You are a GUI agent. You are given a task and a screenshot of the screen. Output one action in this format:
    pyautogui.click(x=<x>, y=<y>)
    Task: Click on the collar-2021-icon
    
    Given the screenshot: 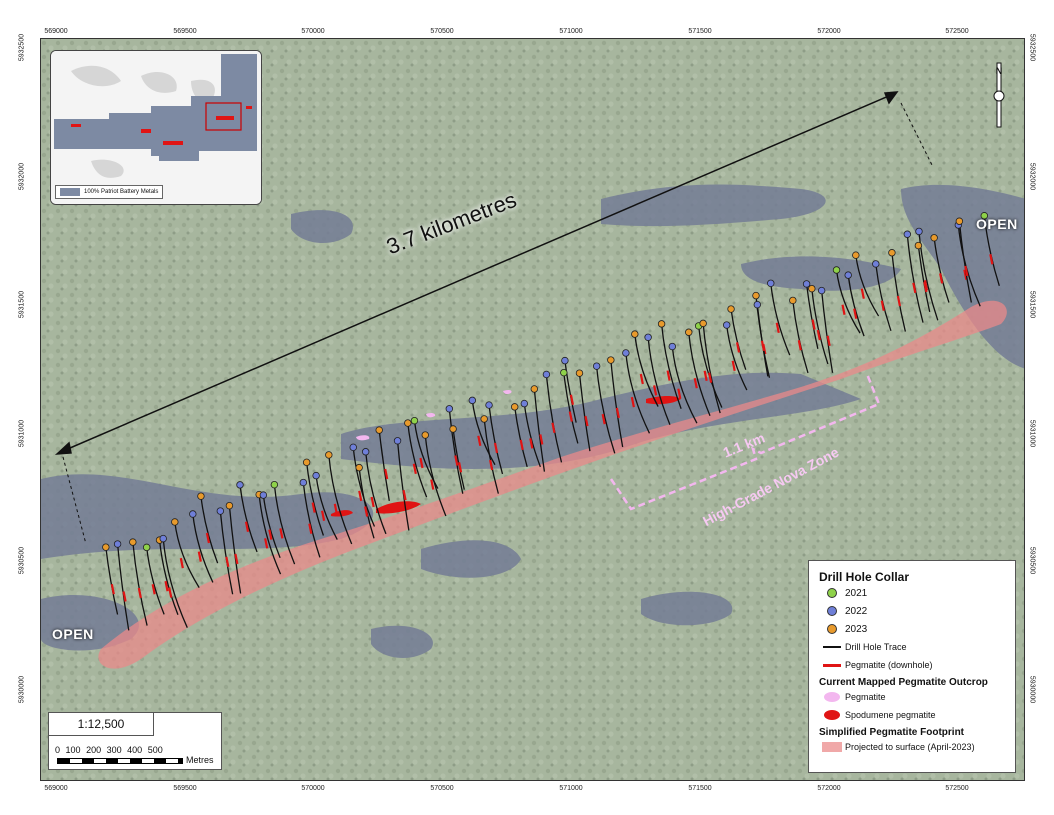 What is the action you would take?
    pyautogui.click(x=832, y=593)
    